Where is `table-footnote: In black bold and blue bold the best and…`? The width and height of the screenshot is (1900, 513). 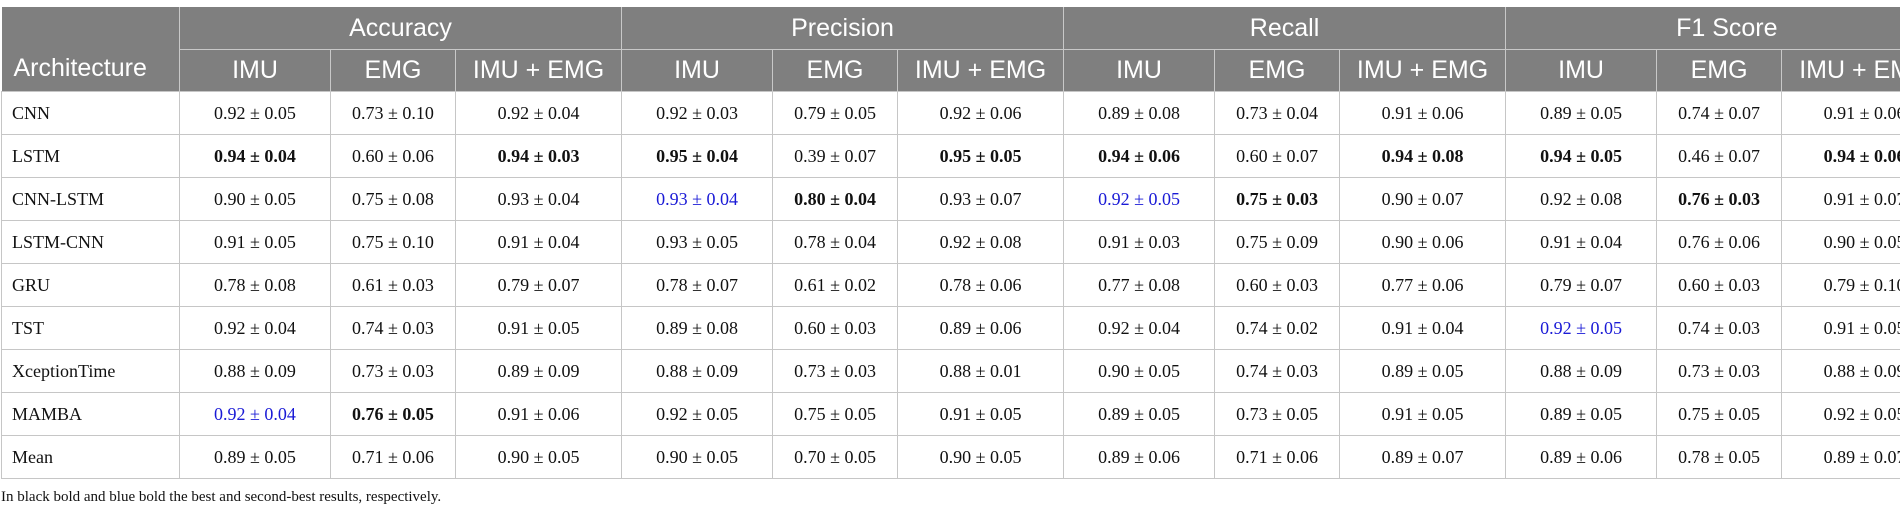 table-footnote: In black bold and blue bold the best and… is located at coordinates (221, 497).